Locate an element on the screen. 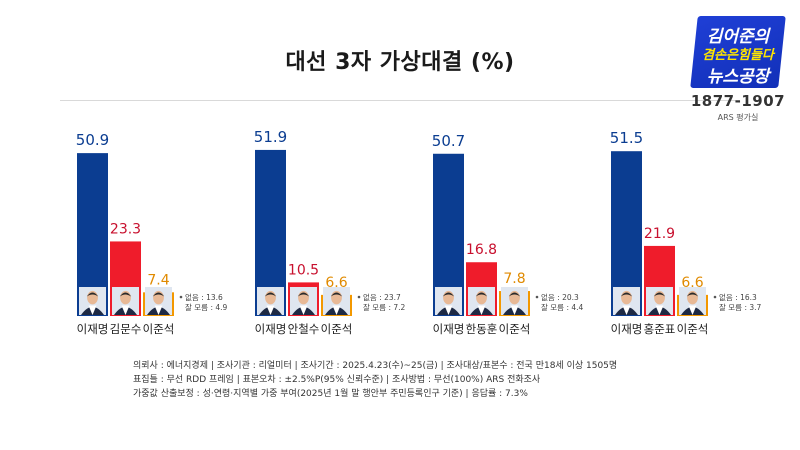 This screenshot has height=450, width=800. title-divider is located at coordinates (400, 100).